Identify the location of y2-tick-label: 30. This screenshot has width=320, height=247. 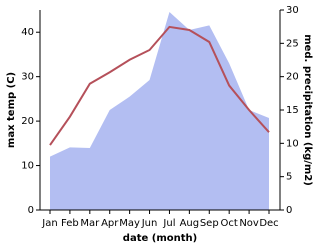
(292, 10).